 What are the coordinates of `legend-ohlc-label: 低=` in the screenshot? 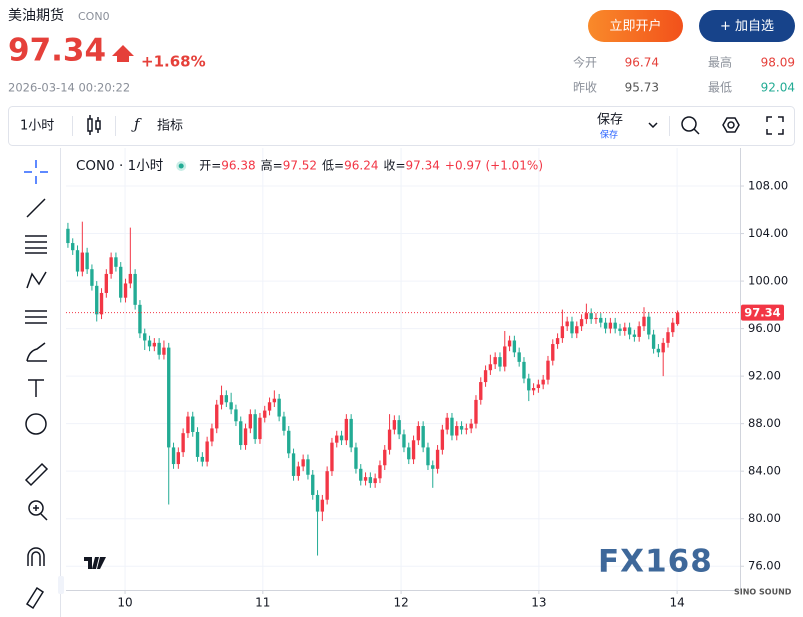 It's located at (333, 166).